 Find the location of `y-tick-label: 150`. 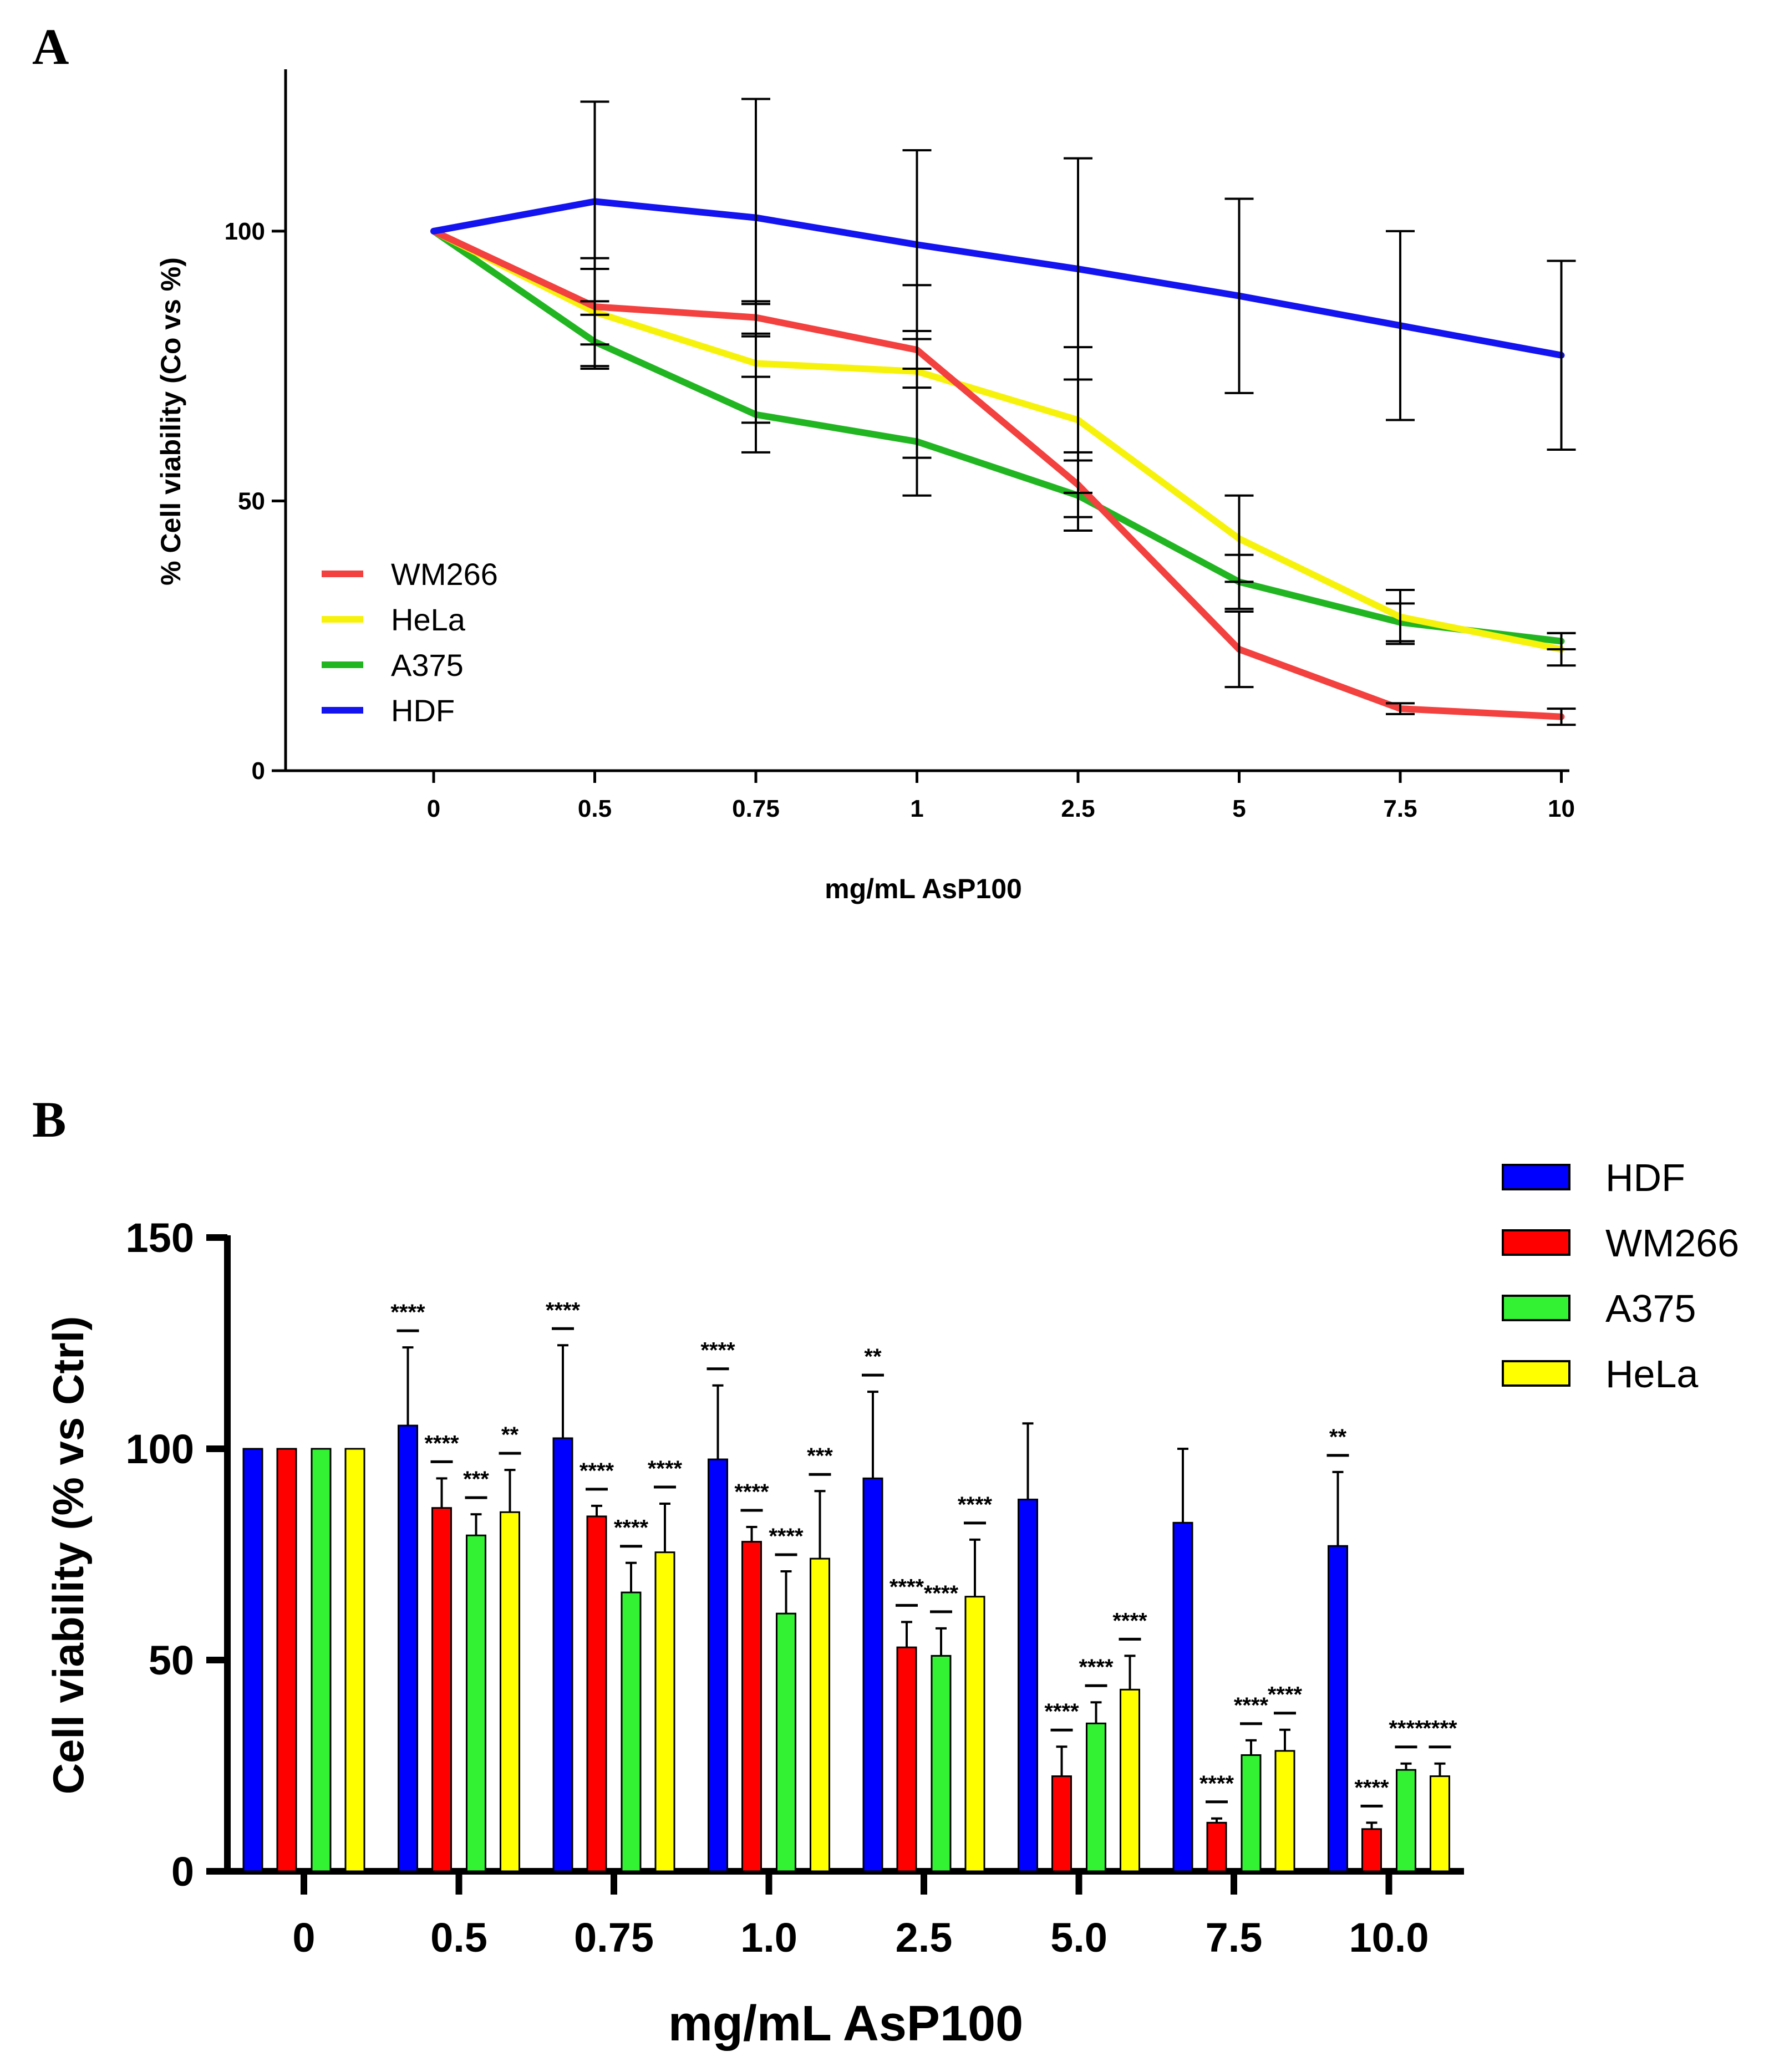

y-tick-label: 150 is located at coordinates (160, 1238).